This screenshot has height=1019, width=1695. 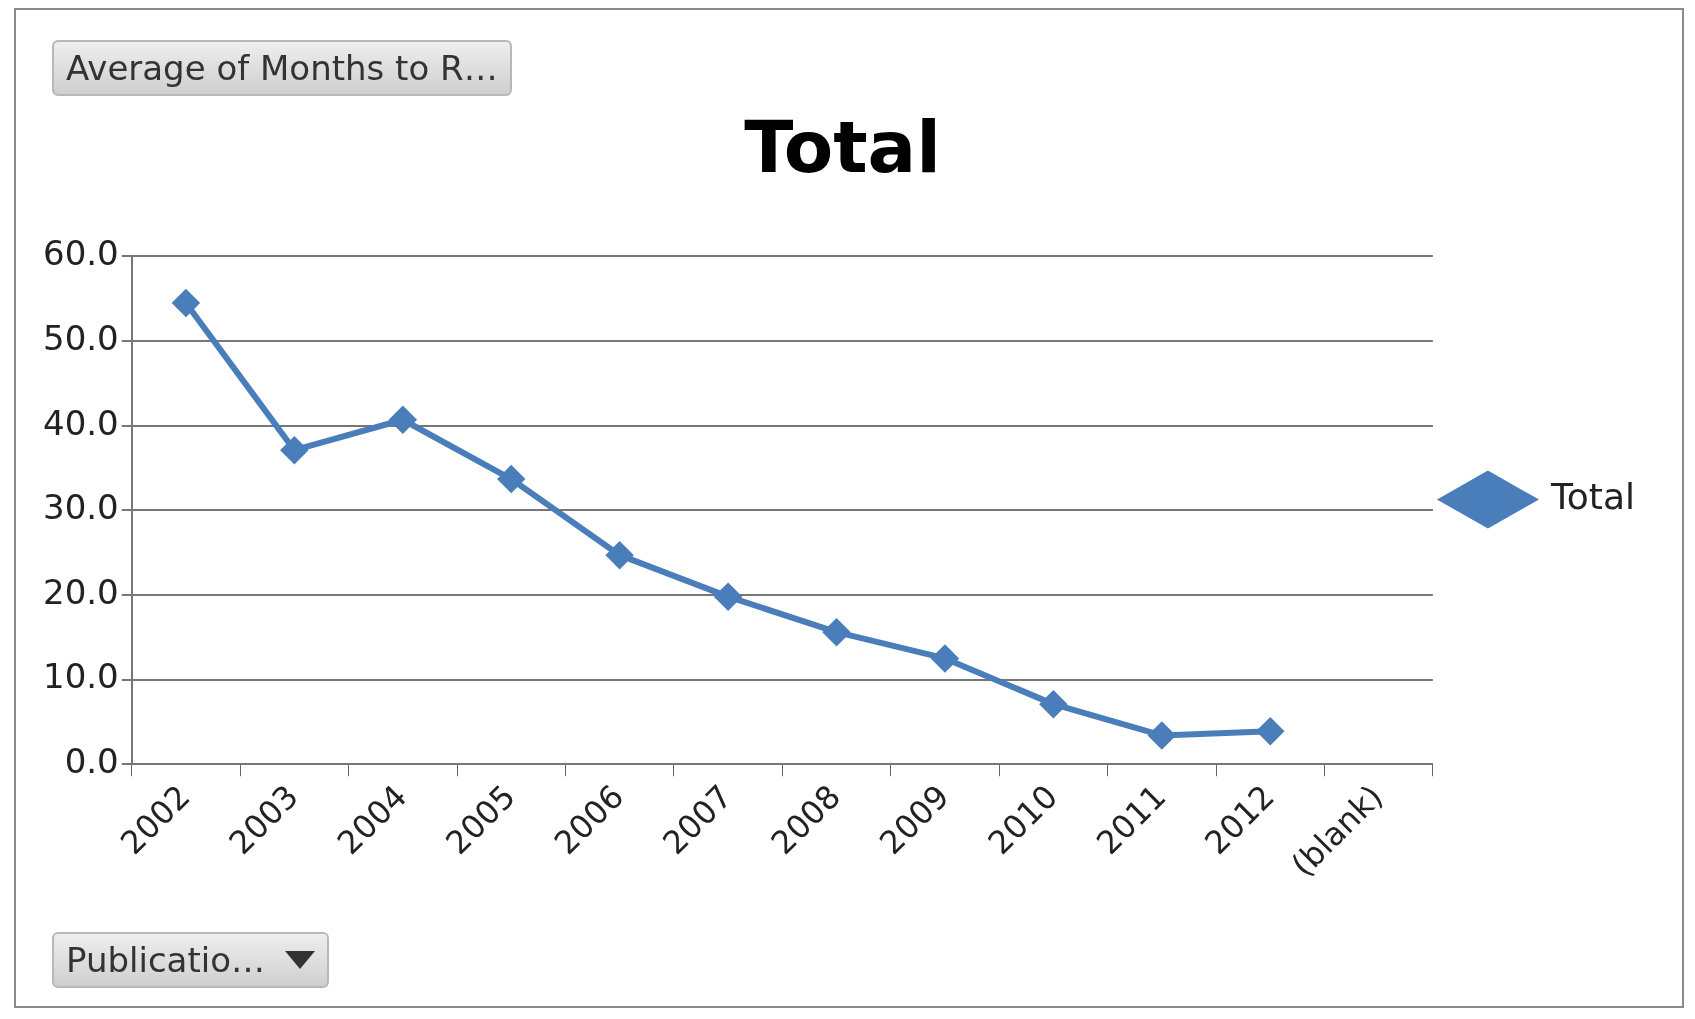 I want to click on y-tick-label: 40.0, so click(x=81, y=422).